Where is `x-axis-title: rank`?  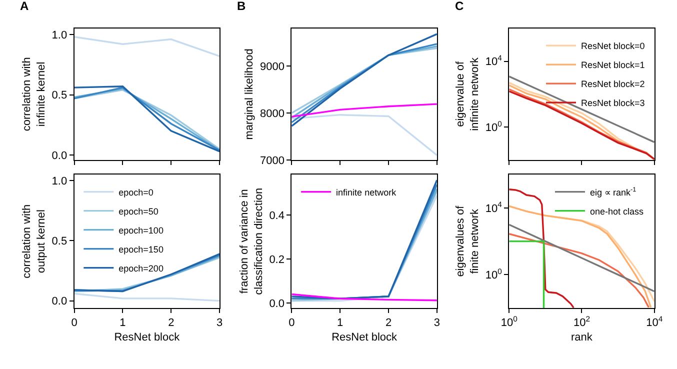
x-axis-title: rank is located at coordinates (582, 337).